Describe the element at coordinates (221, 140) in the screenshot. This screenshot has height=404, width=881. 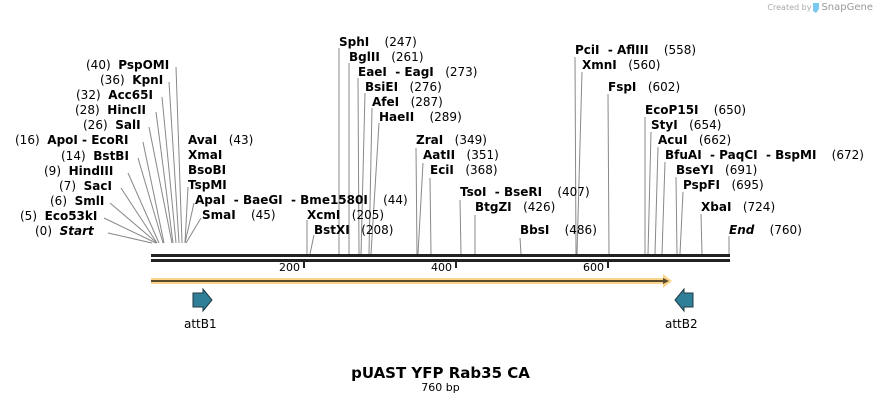
I see `site-avai: AvaI (43)` at that location.